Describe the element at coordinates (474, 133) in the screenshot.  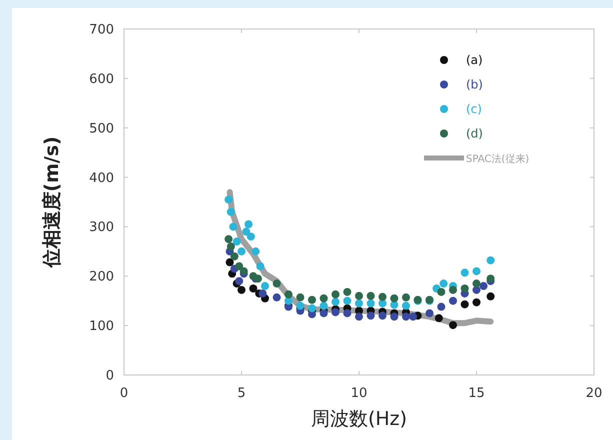
I see `legend-label: (d)` at that location.